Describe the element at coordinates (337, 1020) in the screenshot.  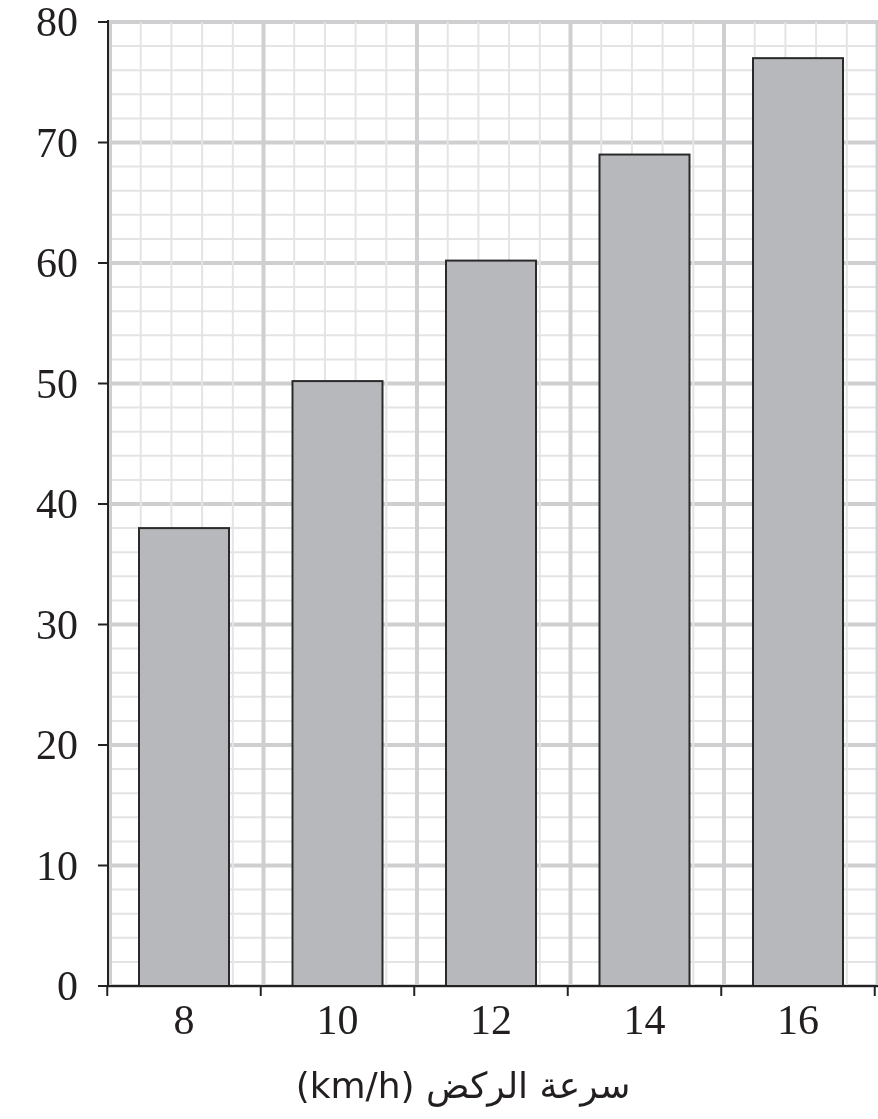
I see `x-tick-label: 10` at that location.